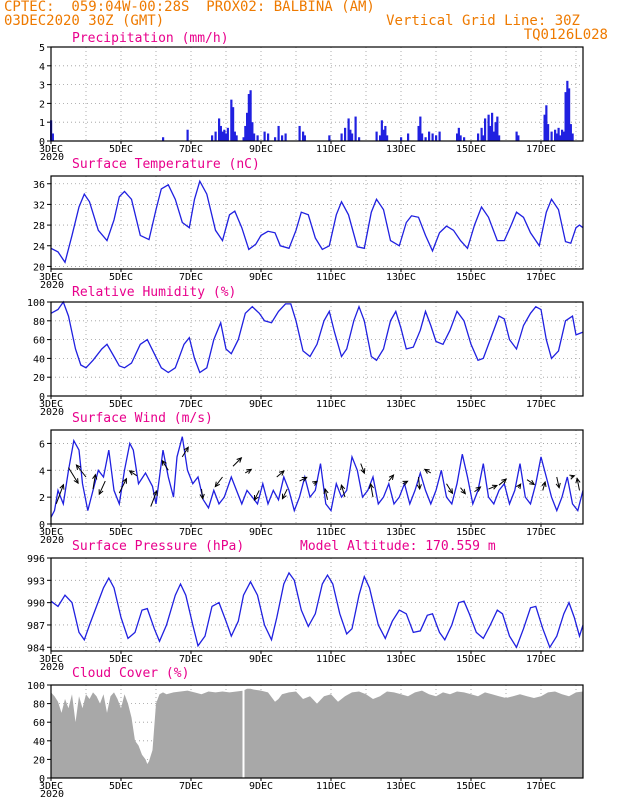  Describe the element at coordinates (42, 48) in the screenshot. I see `y-tick-label: 5` at that location.